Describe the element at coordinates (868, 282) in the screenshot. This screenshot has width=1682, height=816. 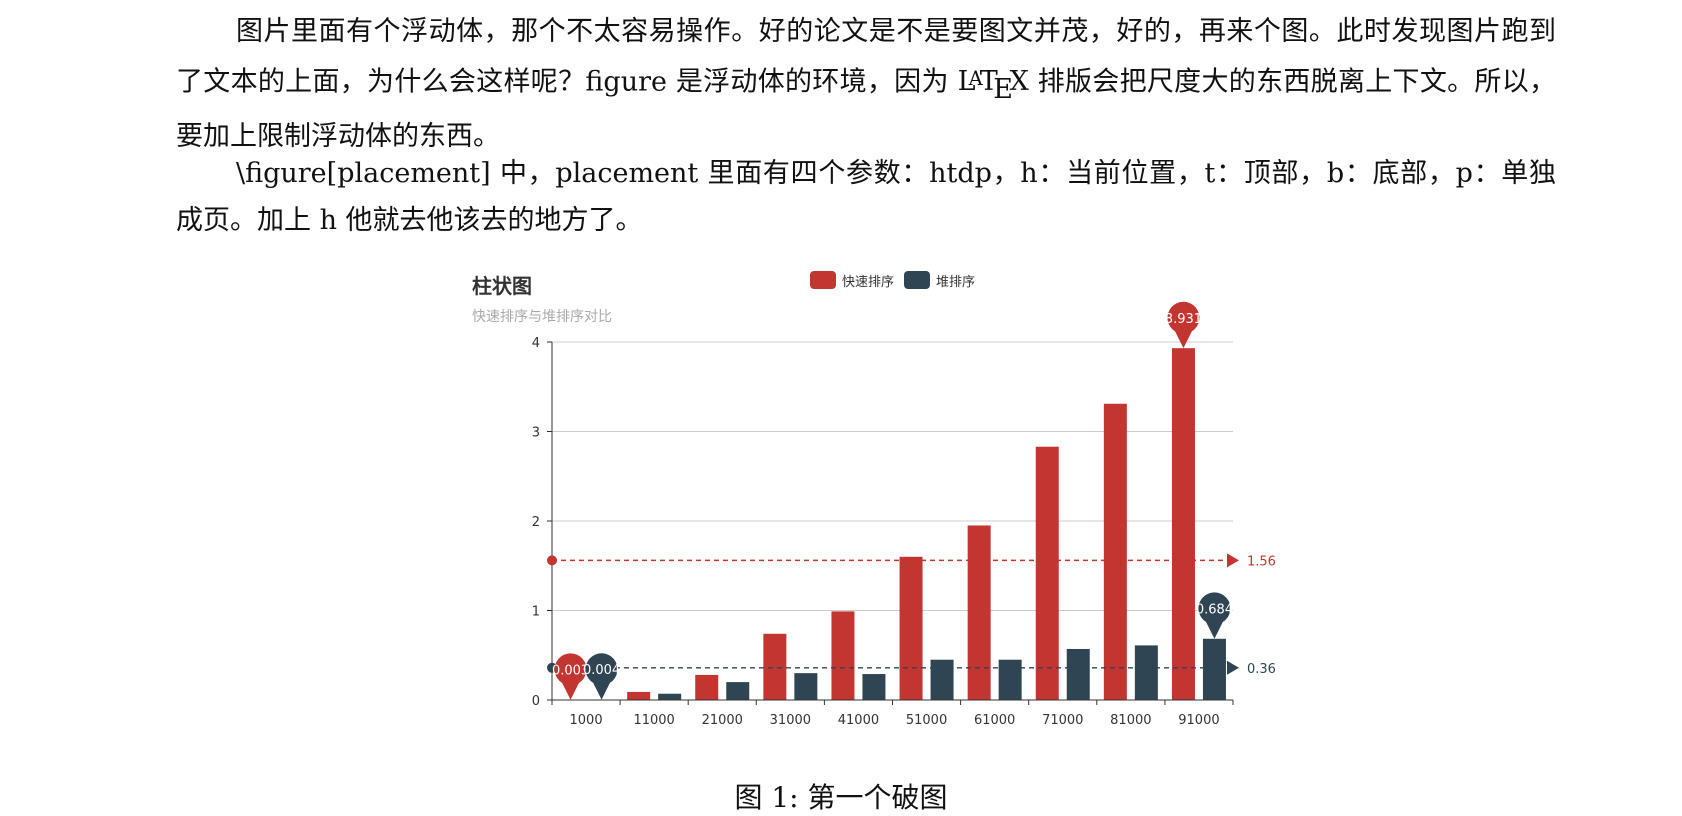
I see `legend-label: 快速排序` at that location.